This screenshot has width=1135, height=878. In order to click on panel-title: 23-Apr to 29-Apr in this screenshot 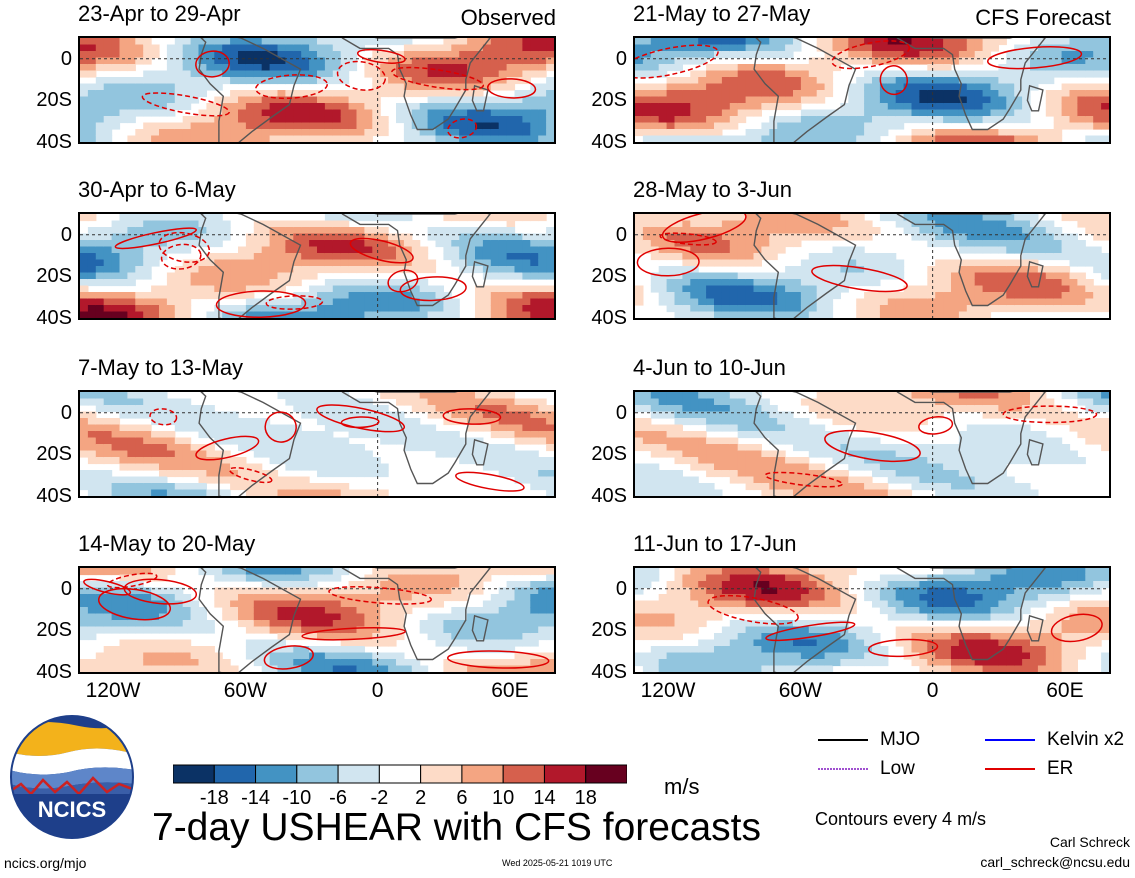, I will do `click(159, 13)`.